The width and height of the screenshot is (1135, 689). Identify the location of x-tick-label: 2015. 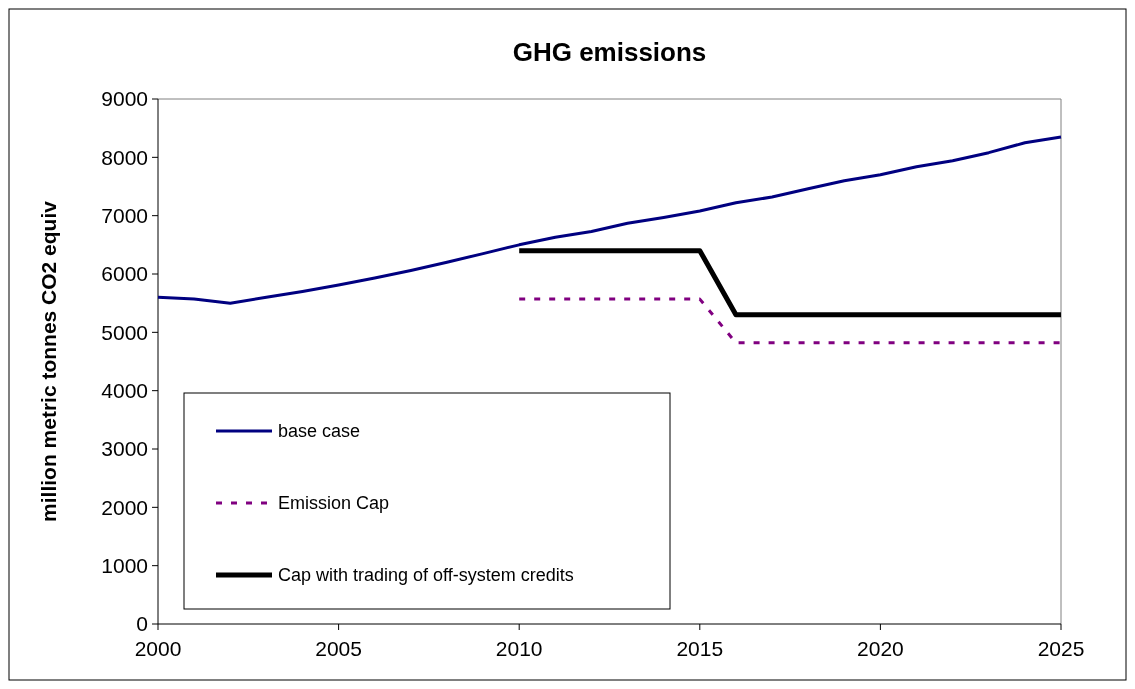
(700, 648).